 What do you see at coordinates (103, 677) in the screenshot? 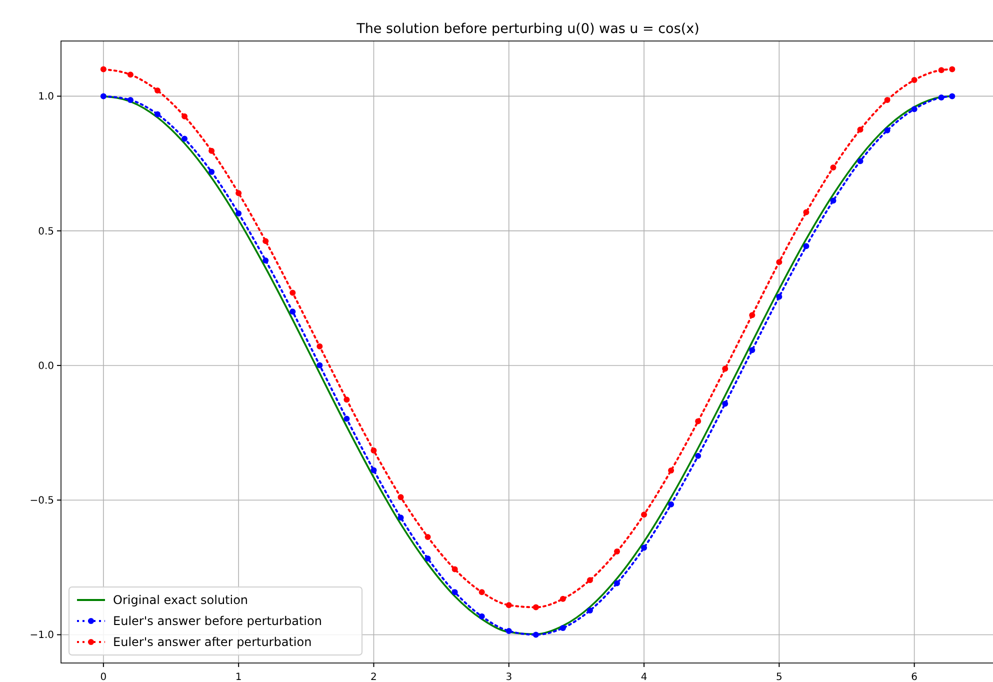
I see `x-tick-label: 0` at bounding box center [103, 677].